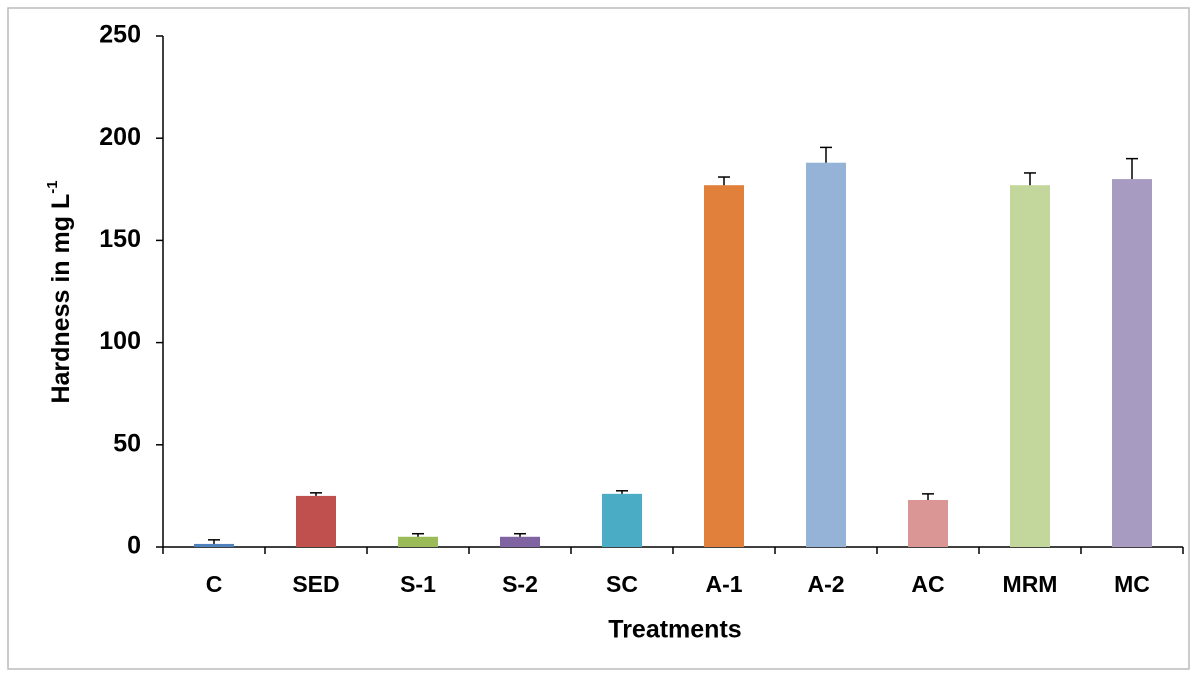 The height and width of the screenshot is (677, 1198). What do you see at coordinates (622, 584) in the screenshot?
I see `x-tick-label: SC` at bounding box center [622, 584].